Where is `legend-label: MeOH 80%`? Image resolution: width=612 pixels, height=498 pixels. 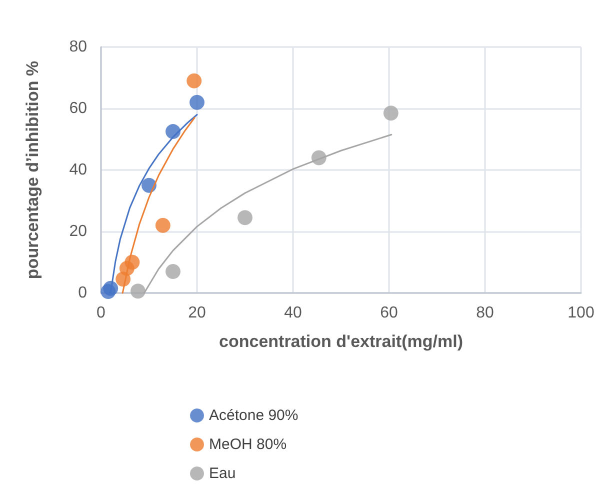 legend-label: MeOH 80% is located at coordinates (248, 444).